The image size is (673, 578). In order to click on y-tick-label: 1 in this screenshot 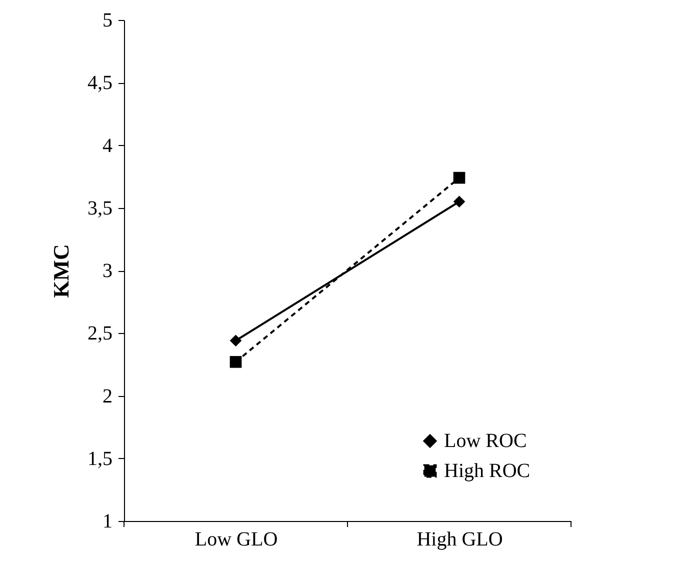, I will do `click(107, 521)`.